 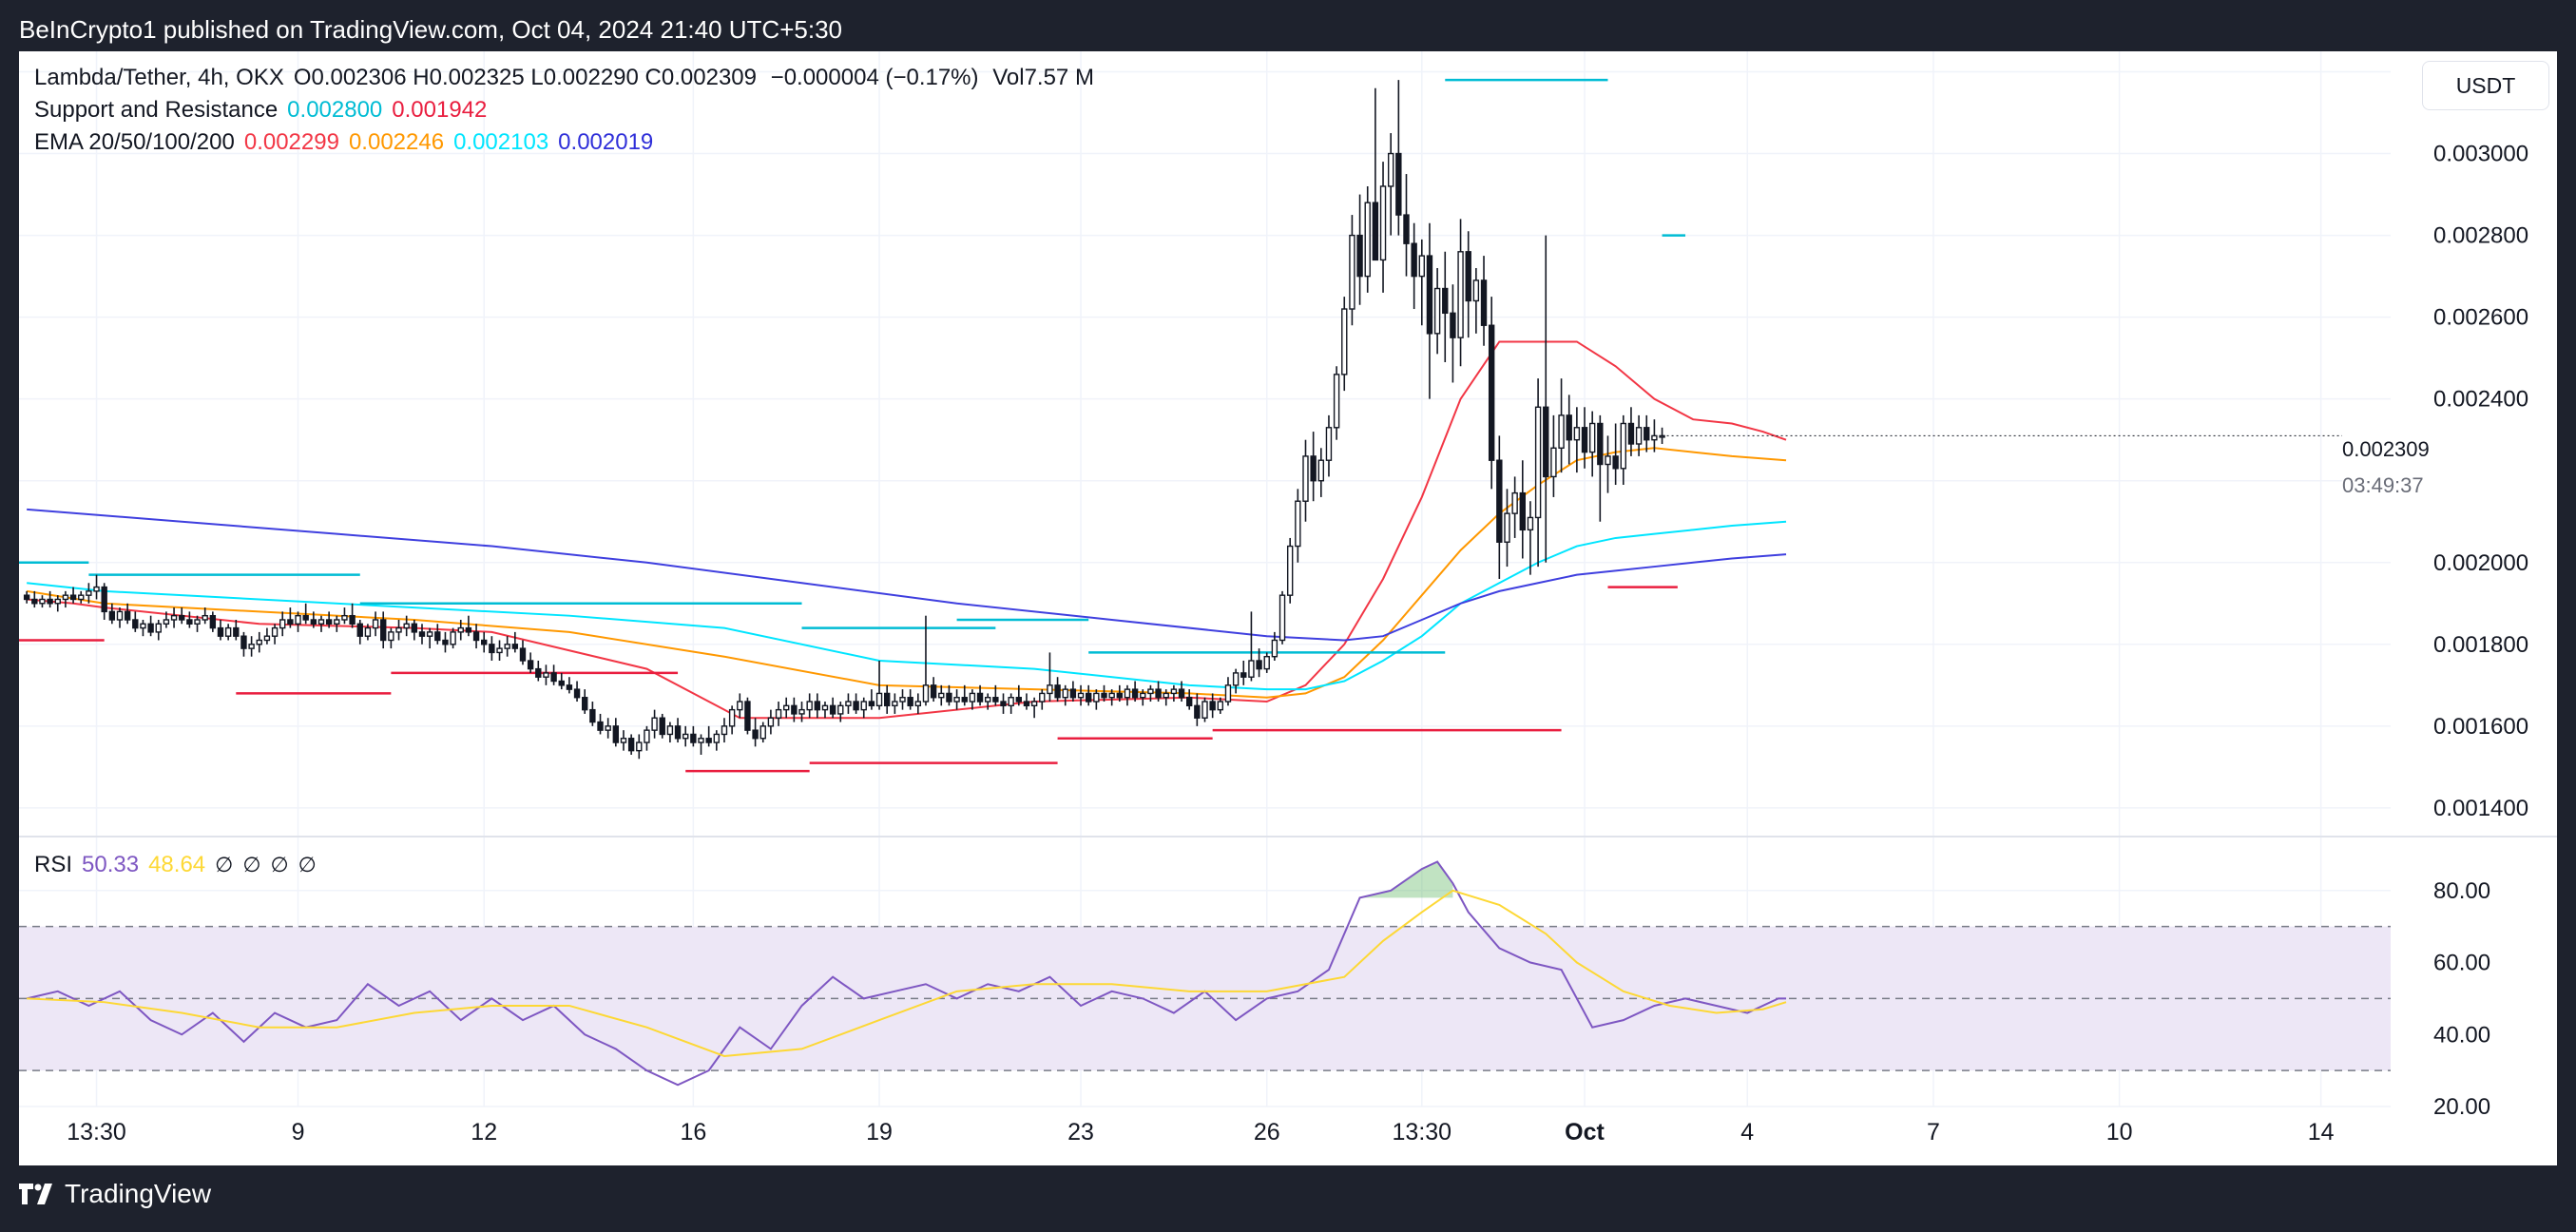 What do you see at coordinates (159, 77) in the screenshot?
I see `legend-symbol: Lambda/Tether, 4h, OKX` at bounding box center [159, 77].